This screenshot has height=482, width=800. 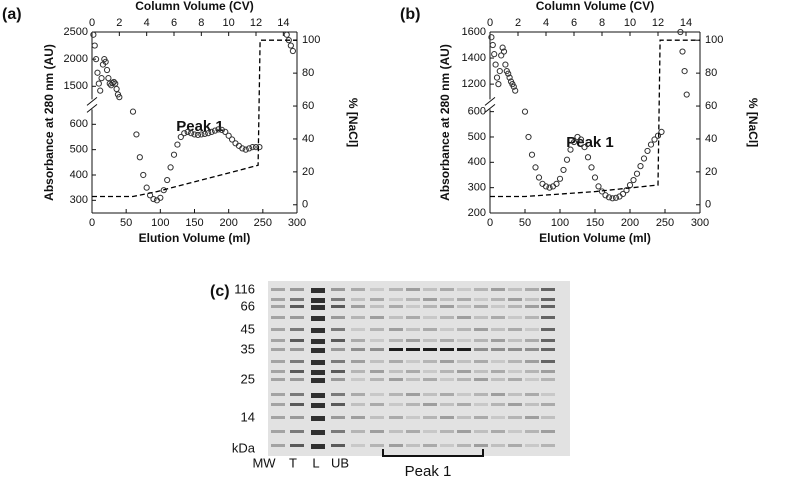 I want to click on x-tick-label: 300, so click(x=297, y=223).